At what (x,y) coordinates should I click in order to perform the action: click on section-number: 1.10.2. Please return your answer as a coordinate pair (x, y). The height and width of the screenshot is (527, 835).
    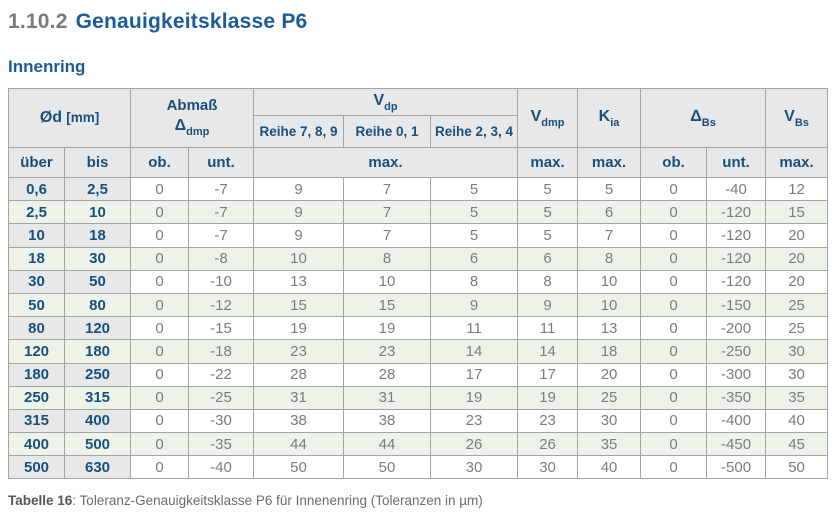
    Looking at the image, I should click on (38, 21).